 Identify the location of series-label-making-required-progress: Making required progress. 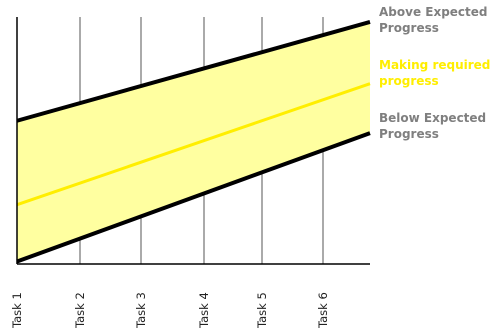
(434, 73).